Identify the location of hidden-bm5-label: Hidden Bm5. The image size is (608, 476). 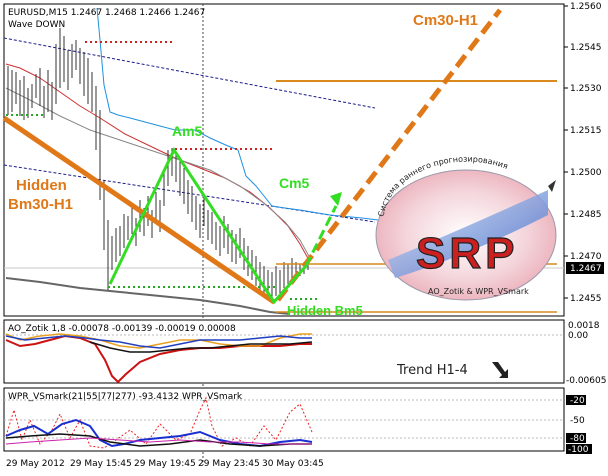
(325, 310).